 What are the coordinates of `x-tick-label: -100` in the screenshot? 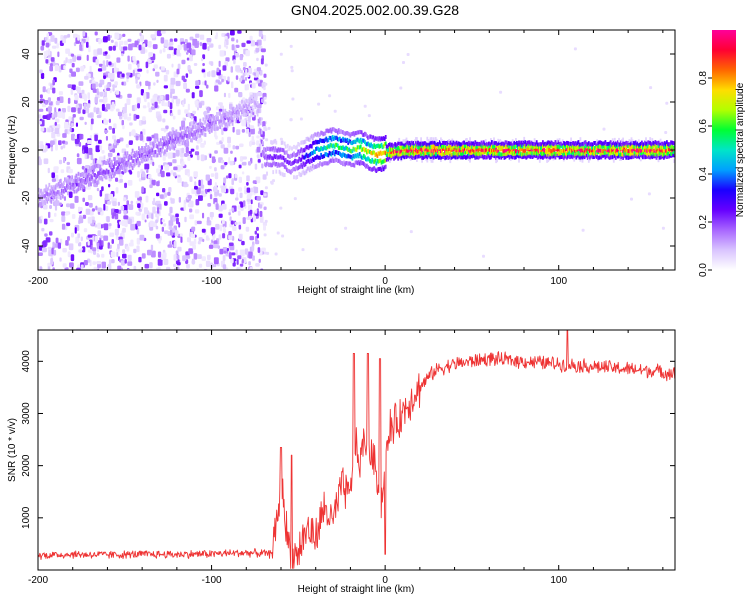 It's located at (212, 281).